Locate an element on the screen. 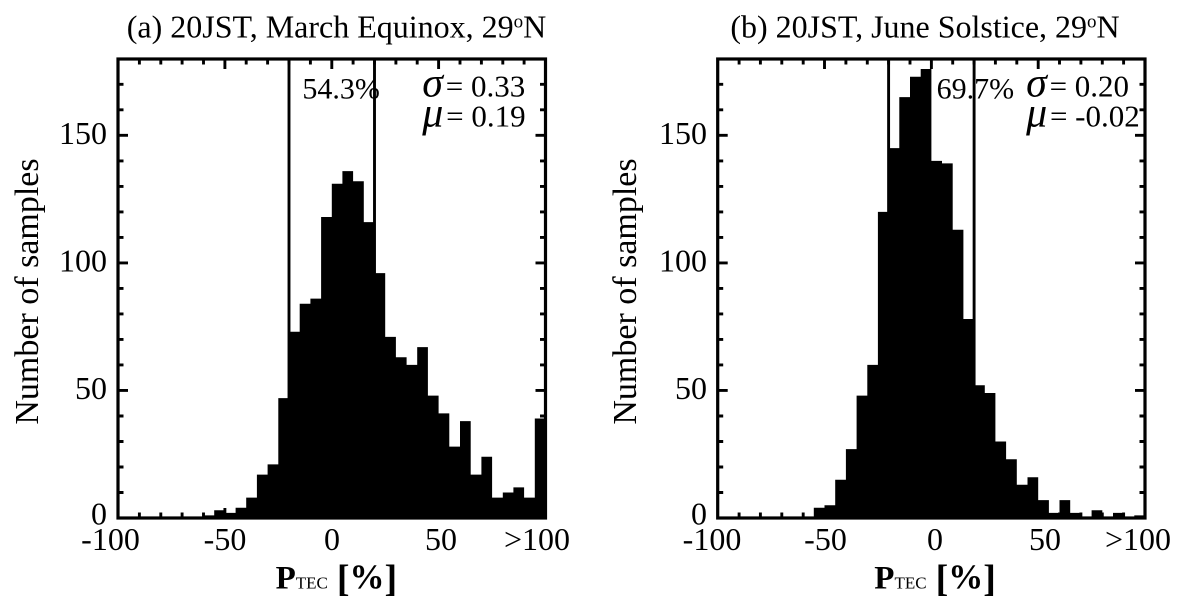  svg-text: μ = 0.19 is located at coordinates (473, 114).